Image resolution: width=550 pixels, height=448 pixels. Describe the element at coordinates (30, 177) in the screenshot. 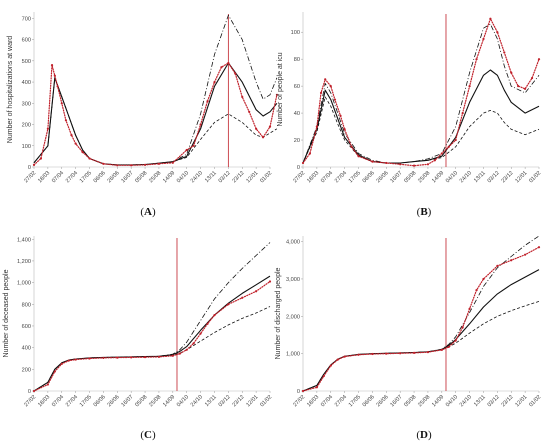

I see `x-tick-label: 27/02` at that location.